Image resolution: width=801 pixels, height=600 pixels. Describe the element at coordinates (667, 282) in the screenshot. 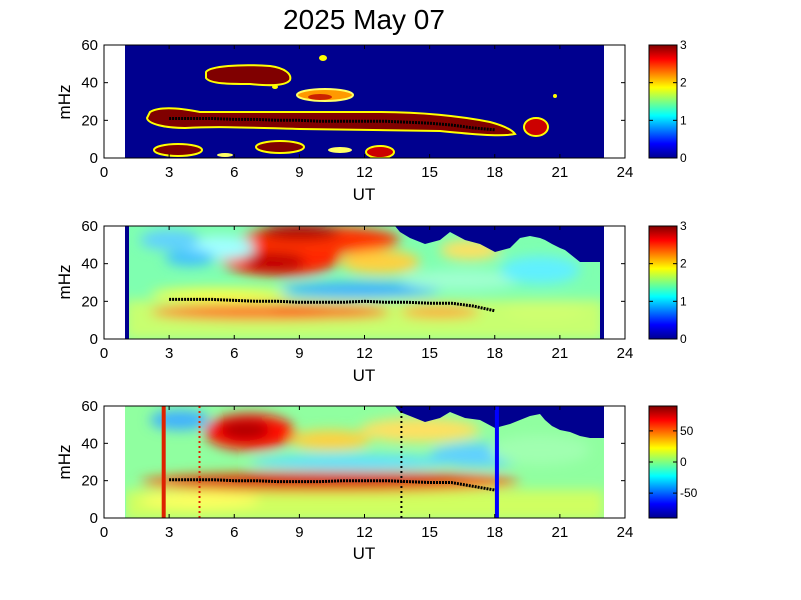

I see `panel-2-colorbar: 0 1 2 3` at that location.